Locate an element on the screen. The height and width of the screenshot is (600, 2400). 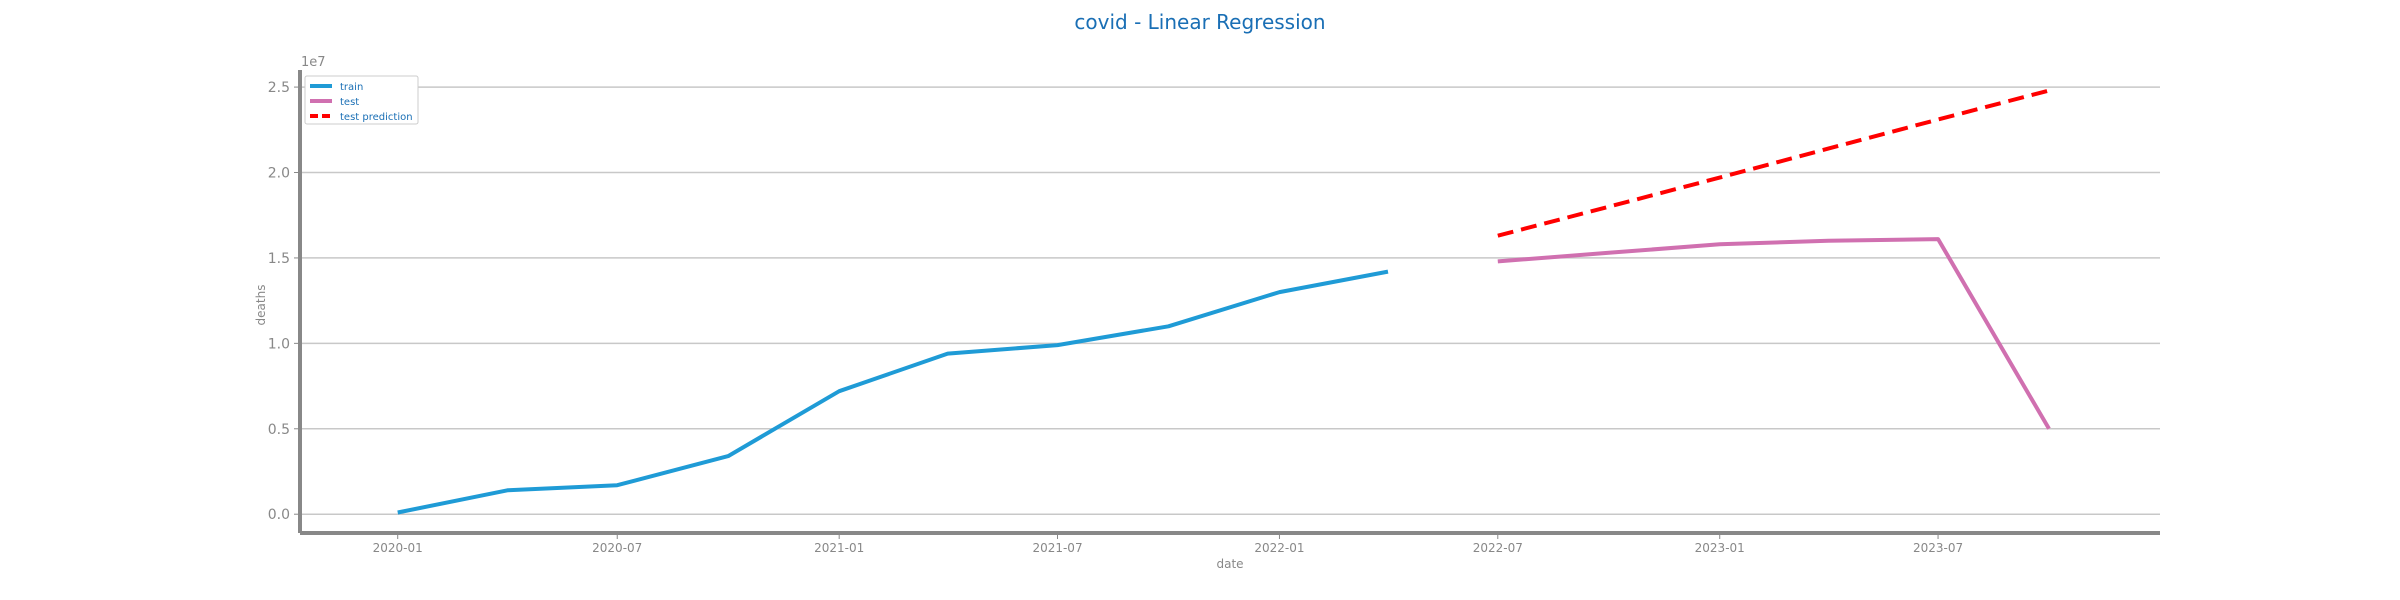
x-tick-label: 2023-01 is located at coordinates (1720, 548).